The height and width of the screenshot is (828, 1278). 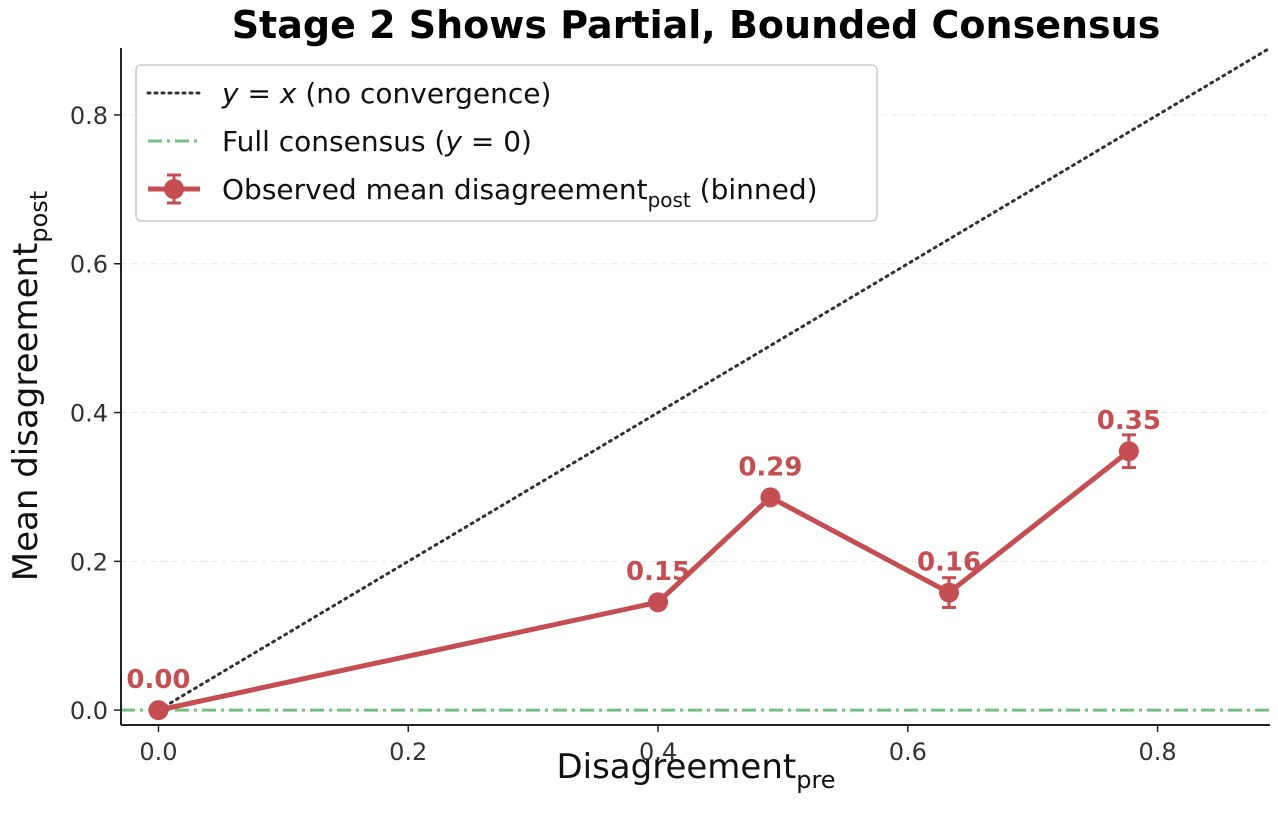 I want to click on data-label: 0.15, so click(x=658, y=572).